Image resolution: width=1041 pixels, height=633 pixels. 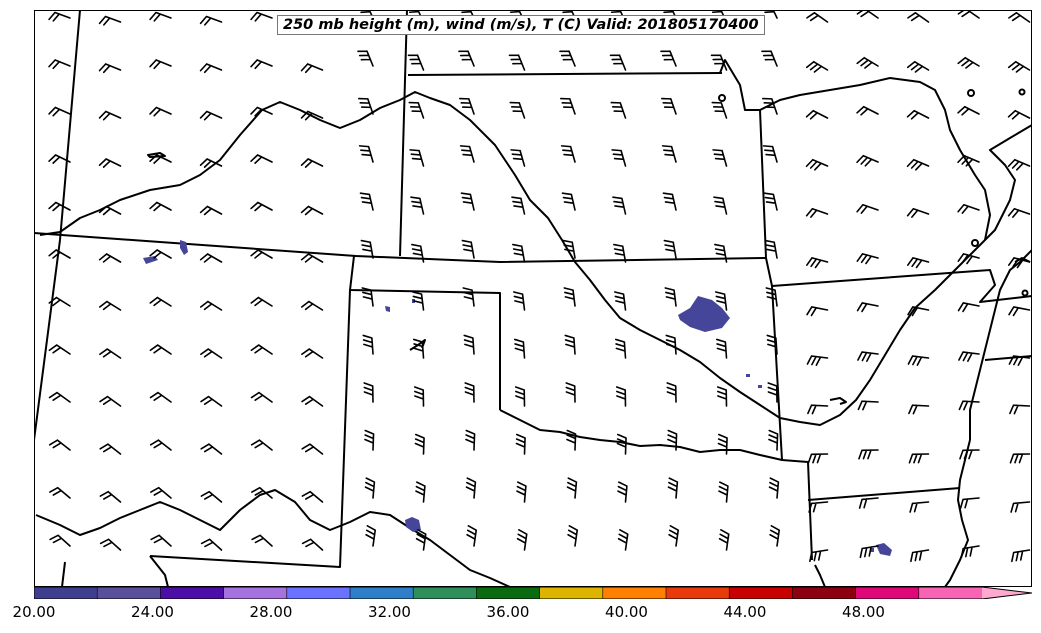 I want to click on colorbar-tick-label: 20.00, so click(x=34, y=612).